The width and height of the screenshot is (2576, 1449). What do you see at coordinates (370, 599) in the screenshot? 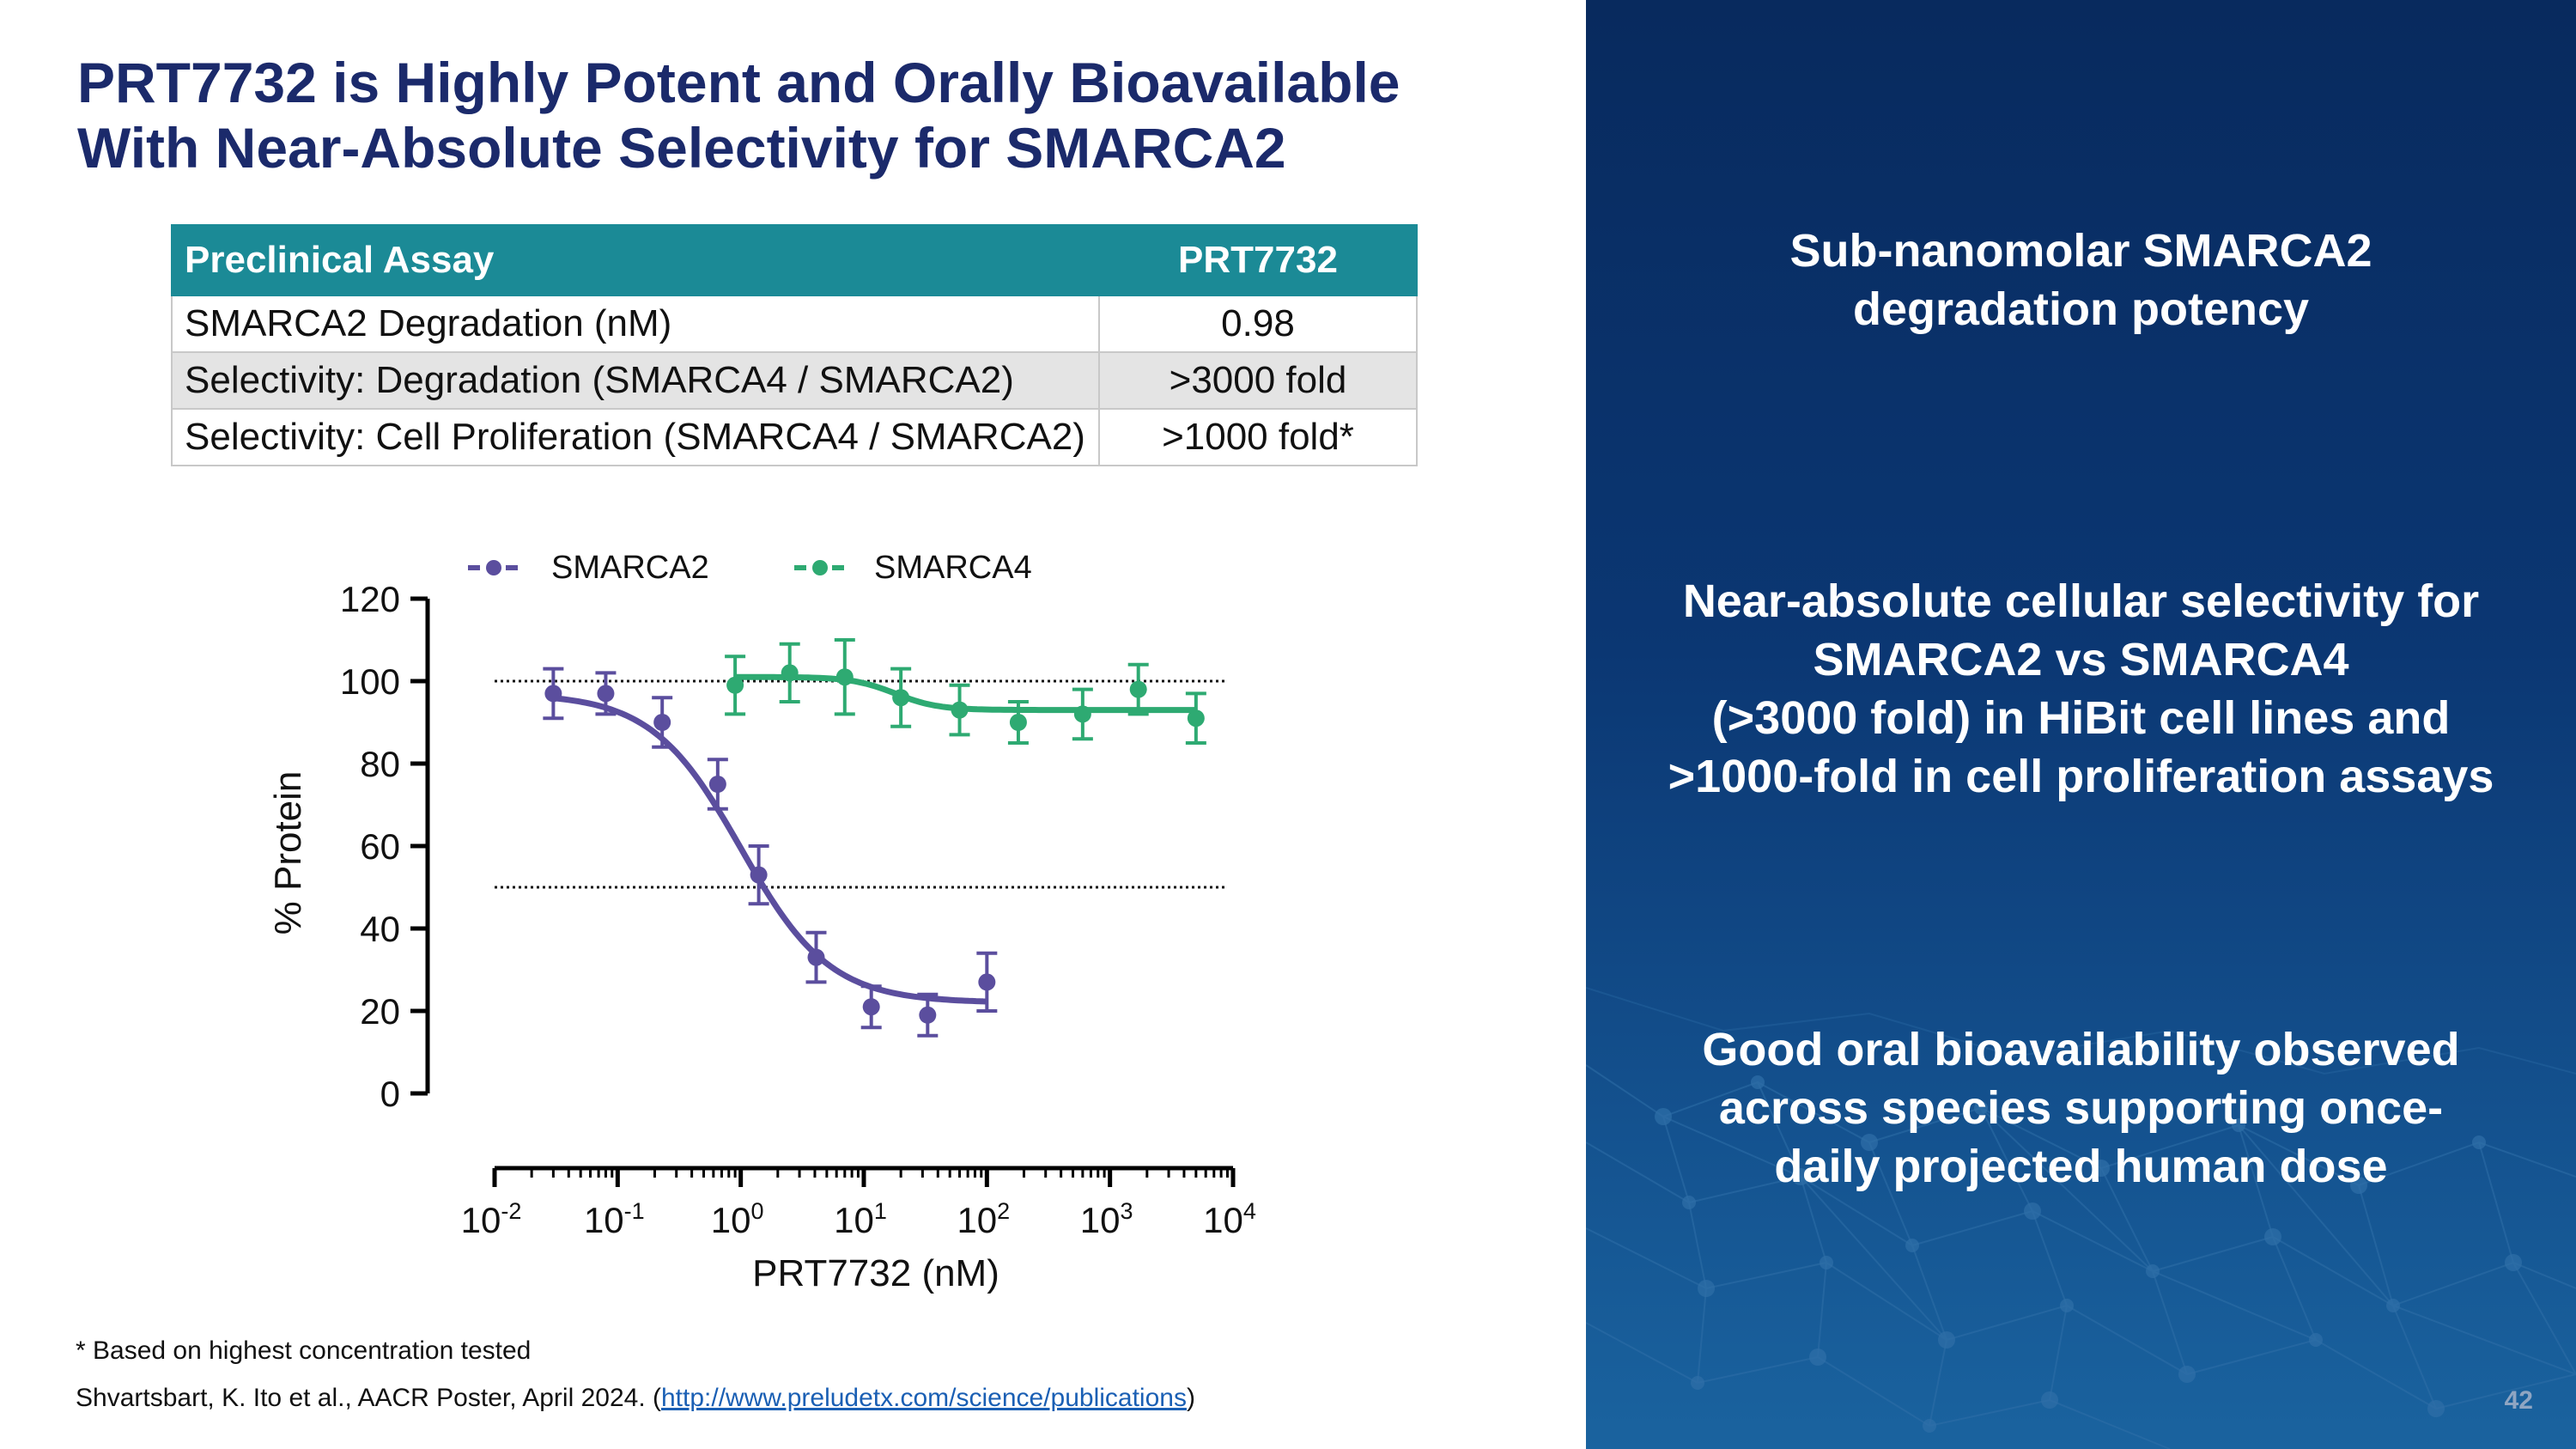
I see `y-tick-label: 120` at bounding box center [370, 599].